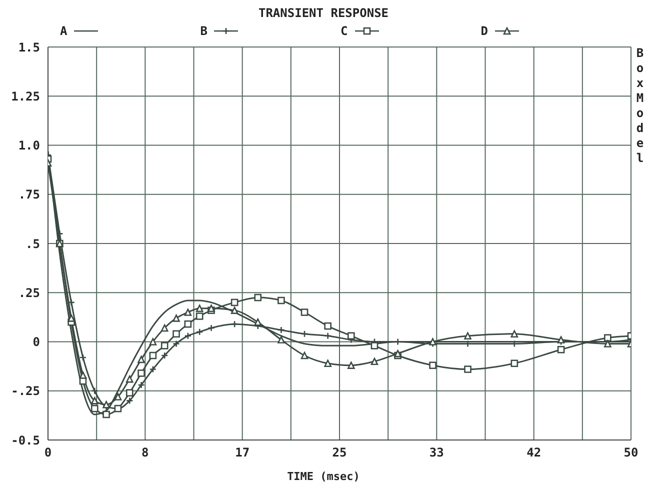 The height and width of the screenshot is (498, 647). What do you see at coordinates (33, 243) in the screenshot?
I see `y-tick-label: .5` at bounding box center [33, 243].